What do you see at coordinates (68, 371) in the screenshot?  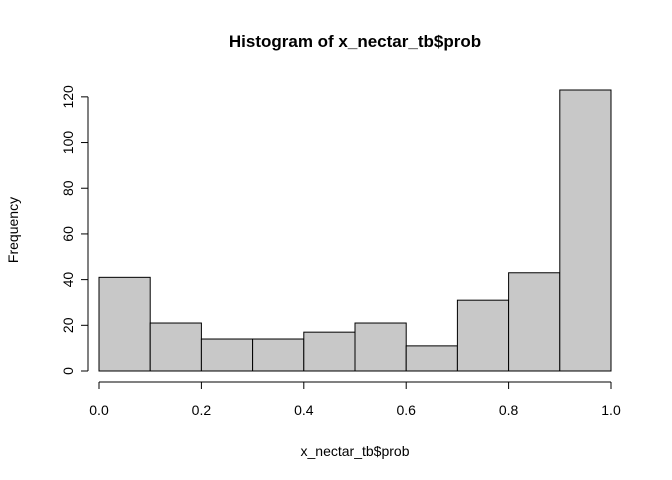 I see `y-tick-label: 0` at bounding box center [68, 371].